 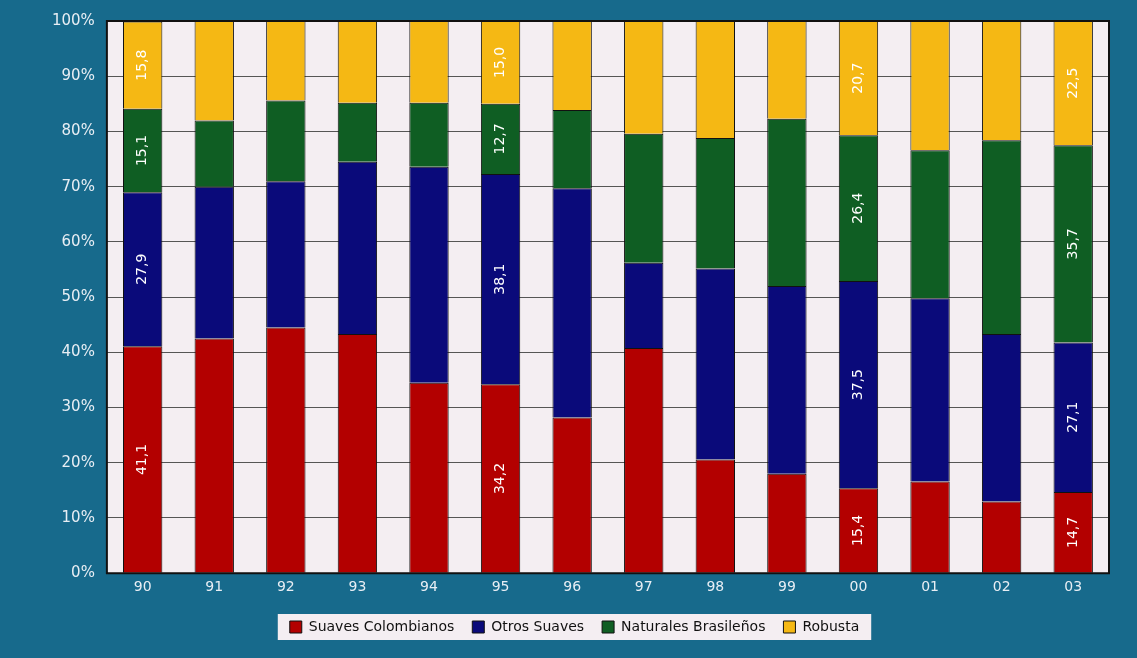 What do you see at coordinates (1001, 586) in the screenshot?
I see `x-tick-label: 02` at bounding box center [1001, 586].